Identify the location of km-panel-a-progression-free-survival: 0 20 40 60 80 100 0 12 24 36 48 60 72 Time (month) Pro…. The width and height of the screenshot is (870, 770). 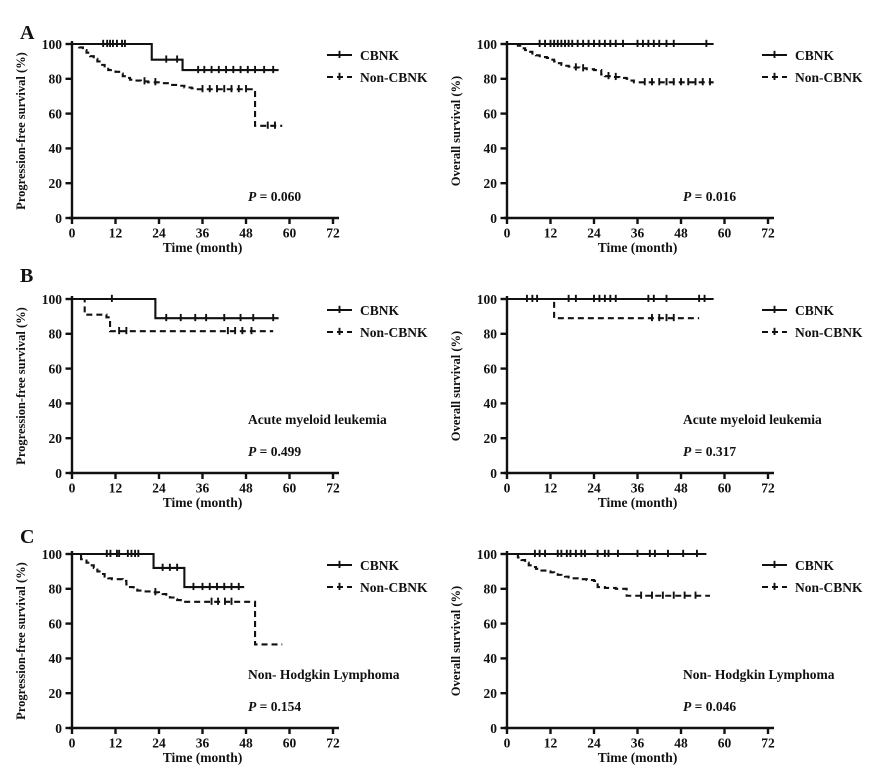
(221, 146).